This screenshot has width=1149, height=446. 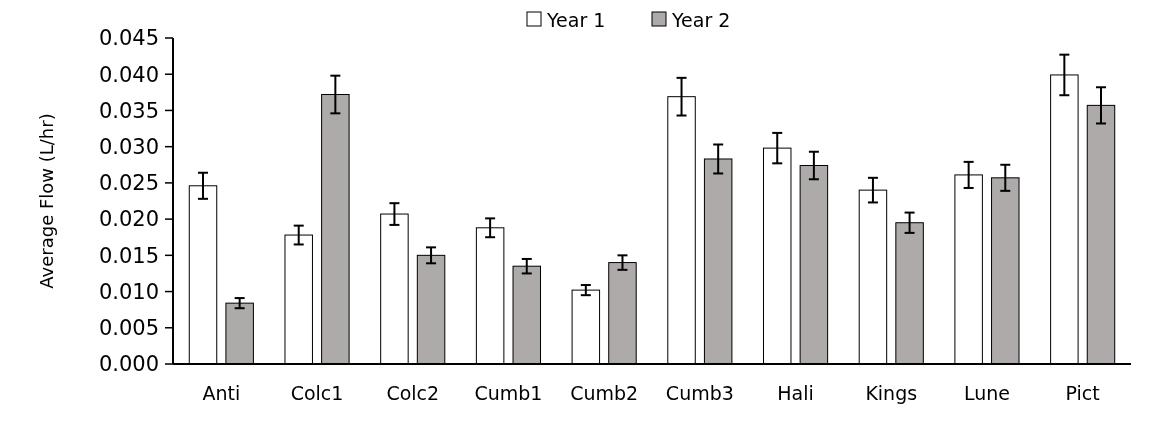 I want to click on x-tick-label: Anti, so click(x=221, y=393).